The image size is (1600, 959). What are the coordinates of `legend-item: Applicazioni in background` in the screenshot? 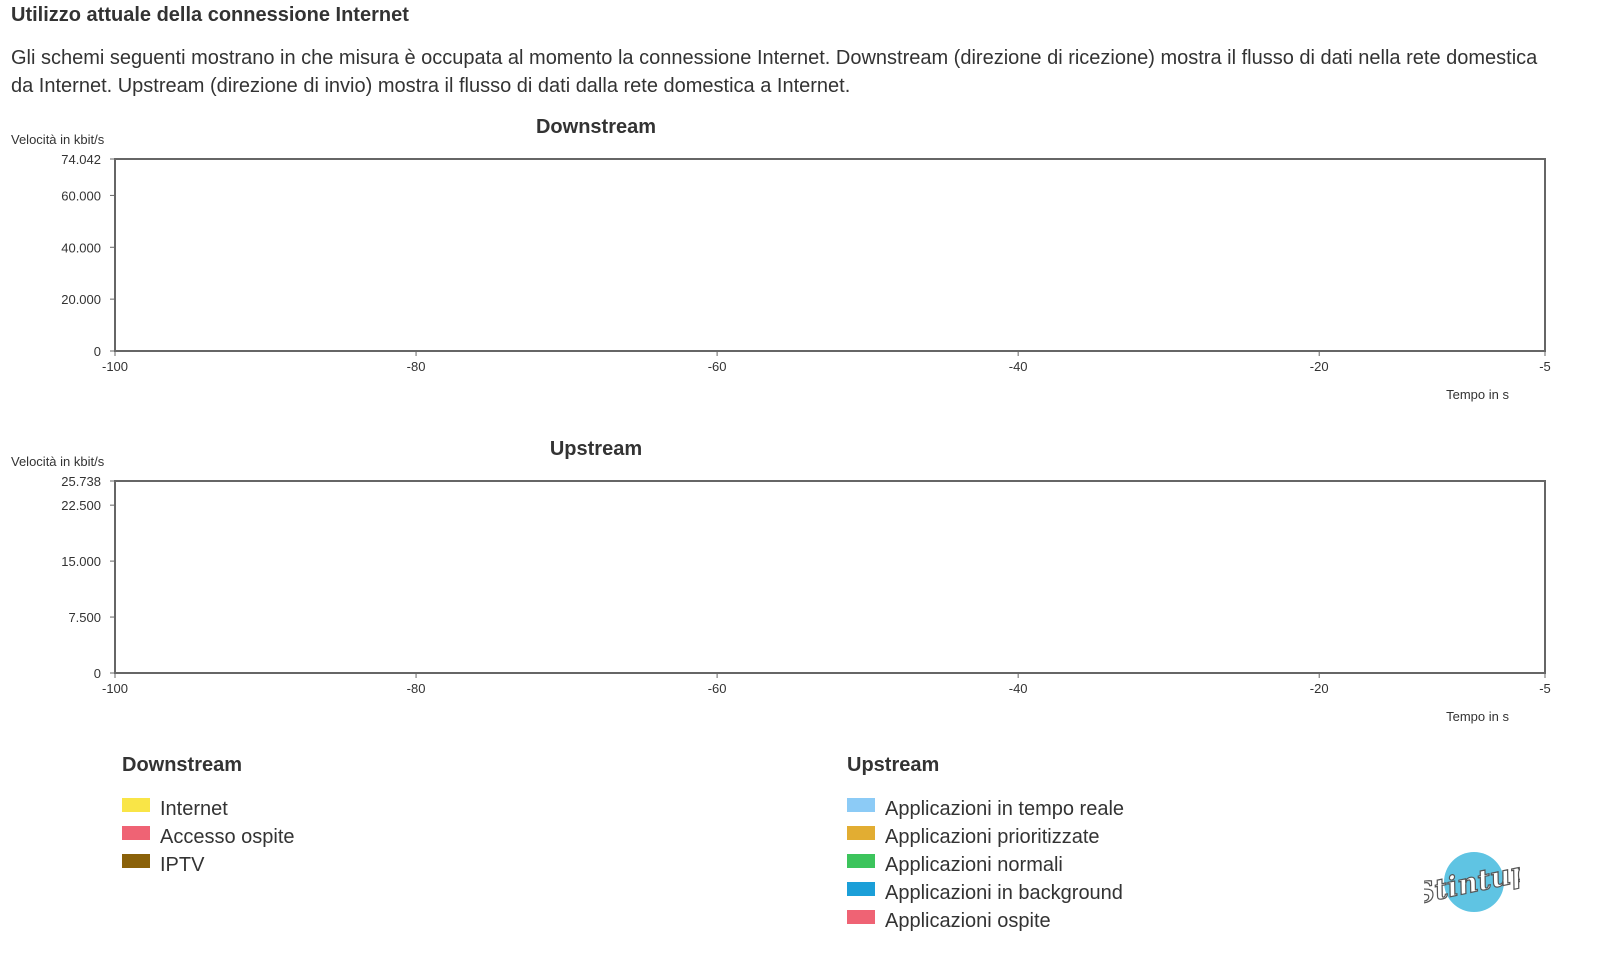 It's located at (985, 893).